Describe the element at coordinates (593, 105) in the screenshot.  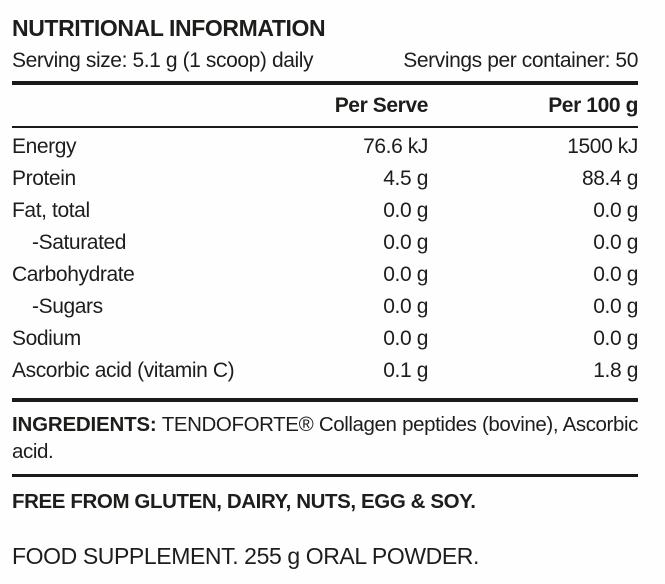
I see `table-header-per-100g: Per 100 g` at that location.